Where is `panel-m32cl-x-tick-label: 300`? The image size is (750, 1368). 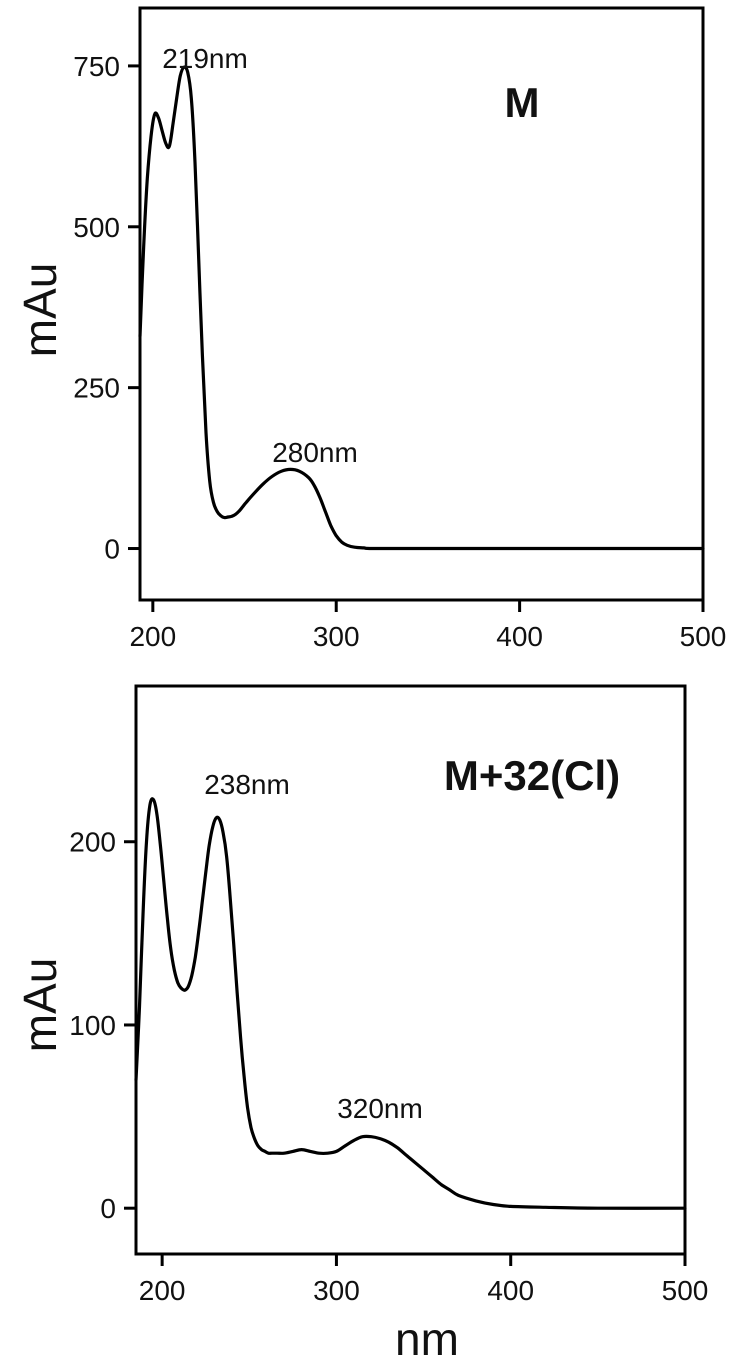
panel-m32cl-x-tick-label: 300 is located at coordinates (336, 1290).